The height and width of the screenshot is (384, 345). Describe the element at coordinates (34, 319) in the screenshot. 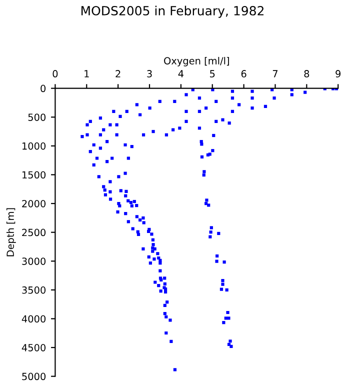

I see `y-tick-label: 4000` at that location.